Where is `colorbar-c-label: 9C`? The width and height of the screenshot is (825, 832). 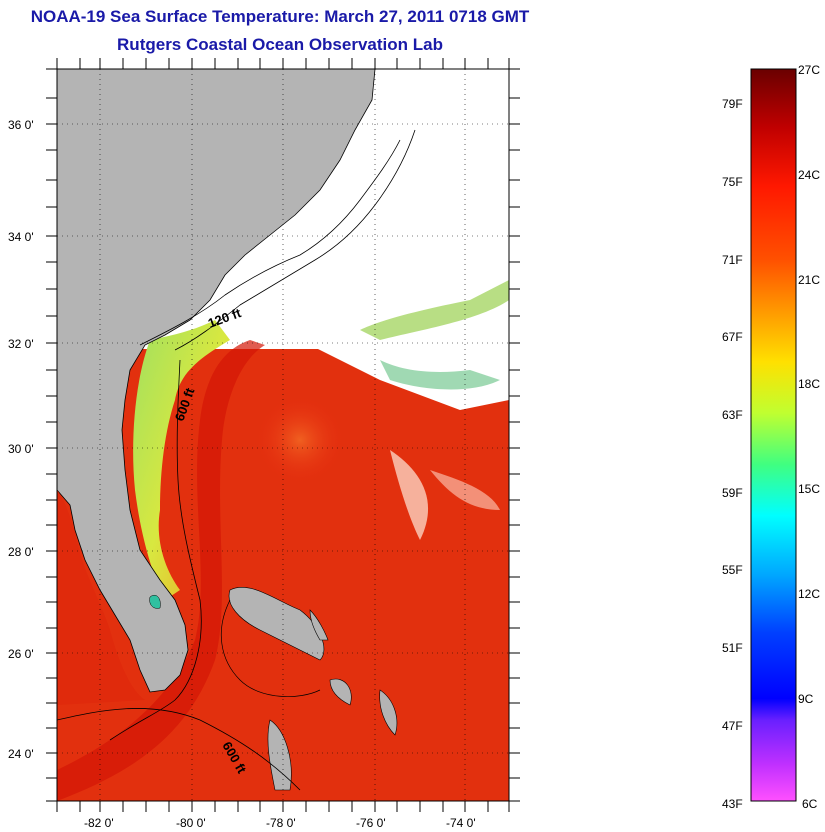
colorbar-c-label: 9C is located at coordinates (806, 699).